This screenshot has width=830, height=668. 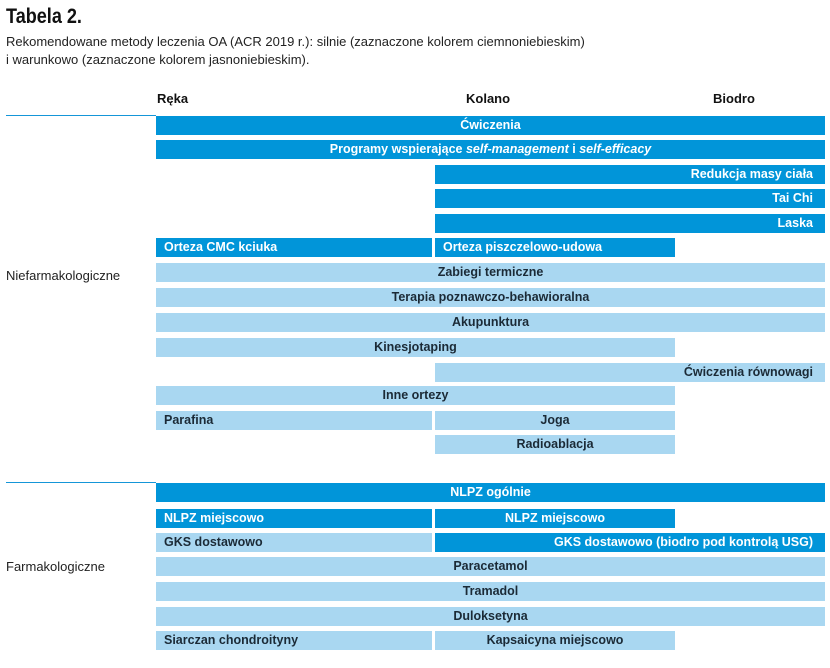 I want to click on row-orteza-piszczelowo-udowa: Orteza piszczelowo-udowa, so click(x=555, y=247).